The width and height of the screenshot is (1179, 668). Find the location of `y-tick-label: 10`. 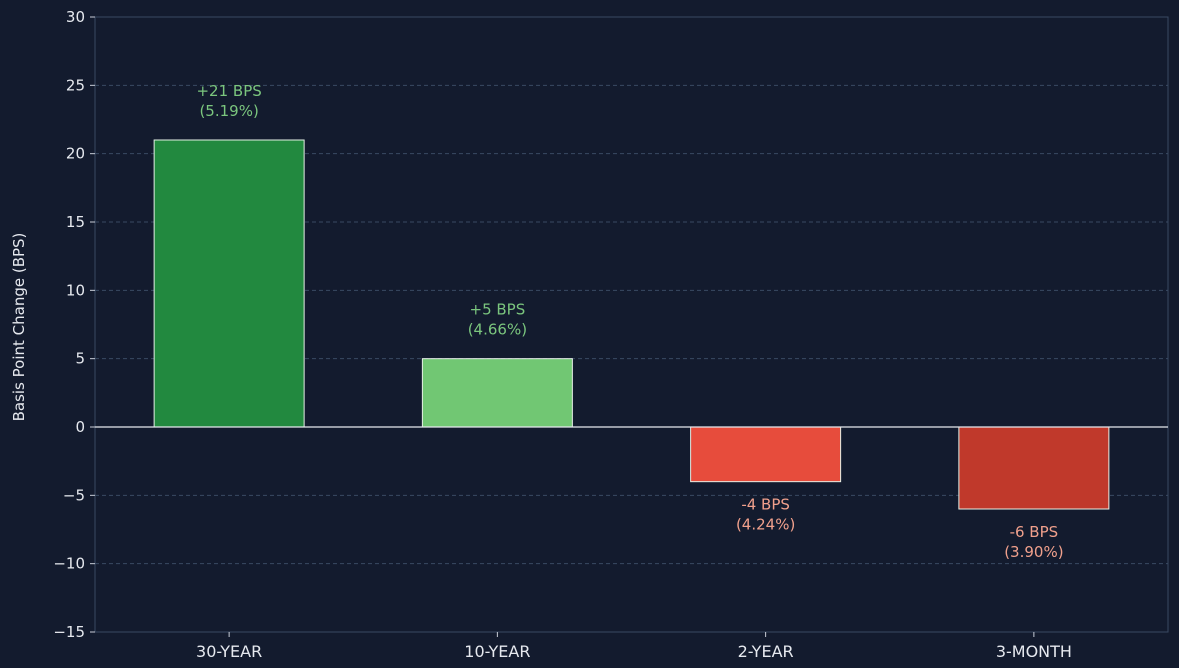

y-tick-label: 10 is located at coordinates (75, 290).